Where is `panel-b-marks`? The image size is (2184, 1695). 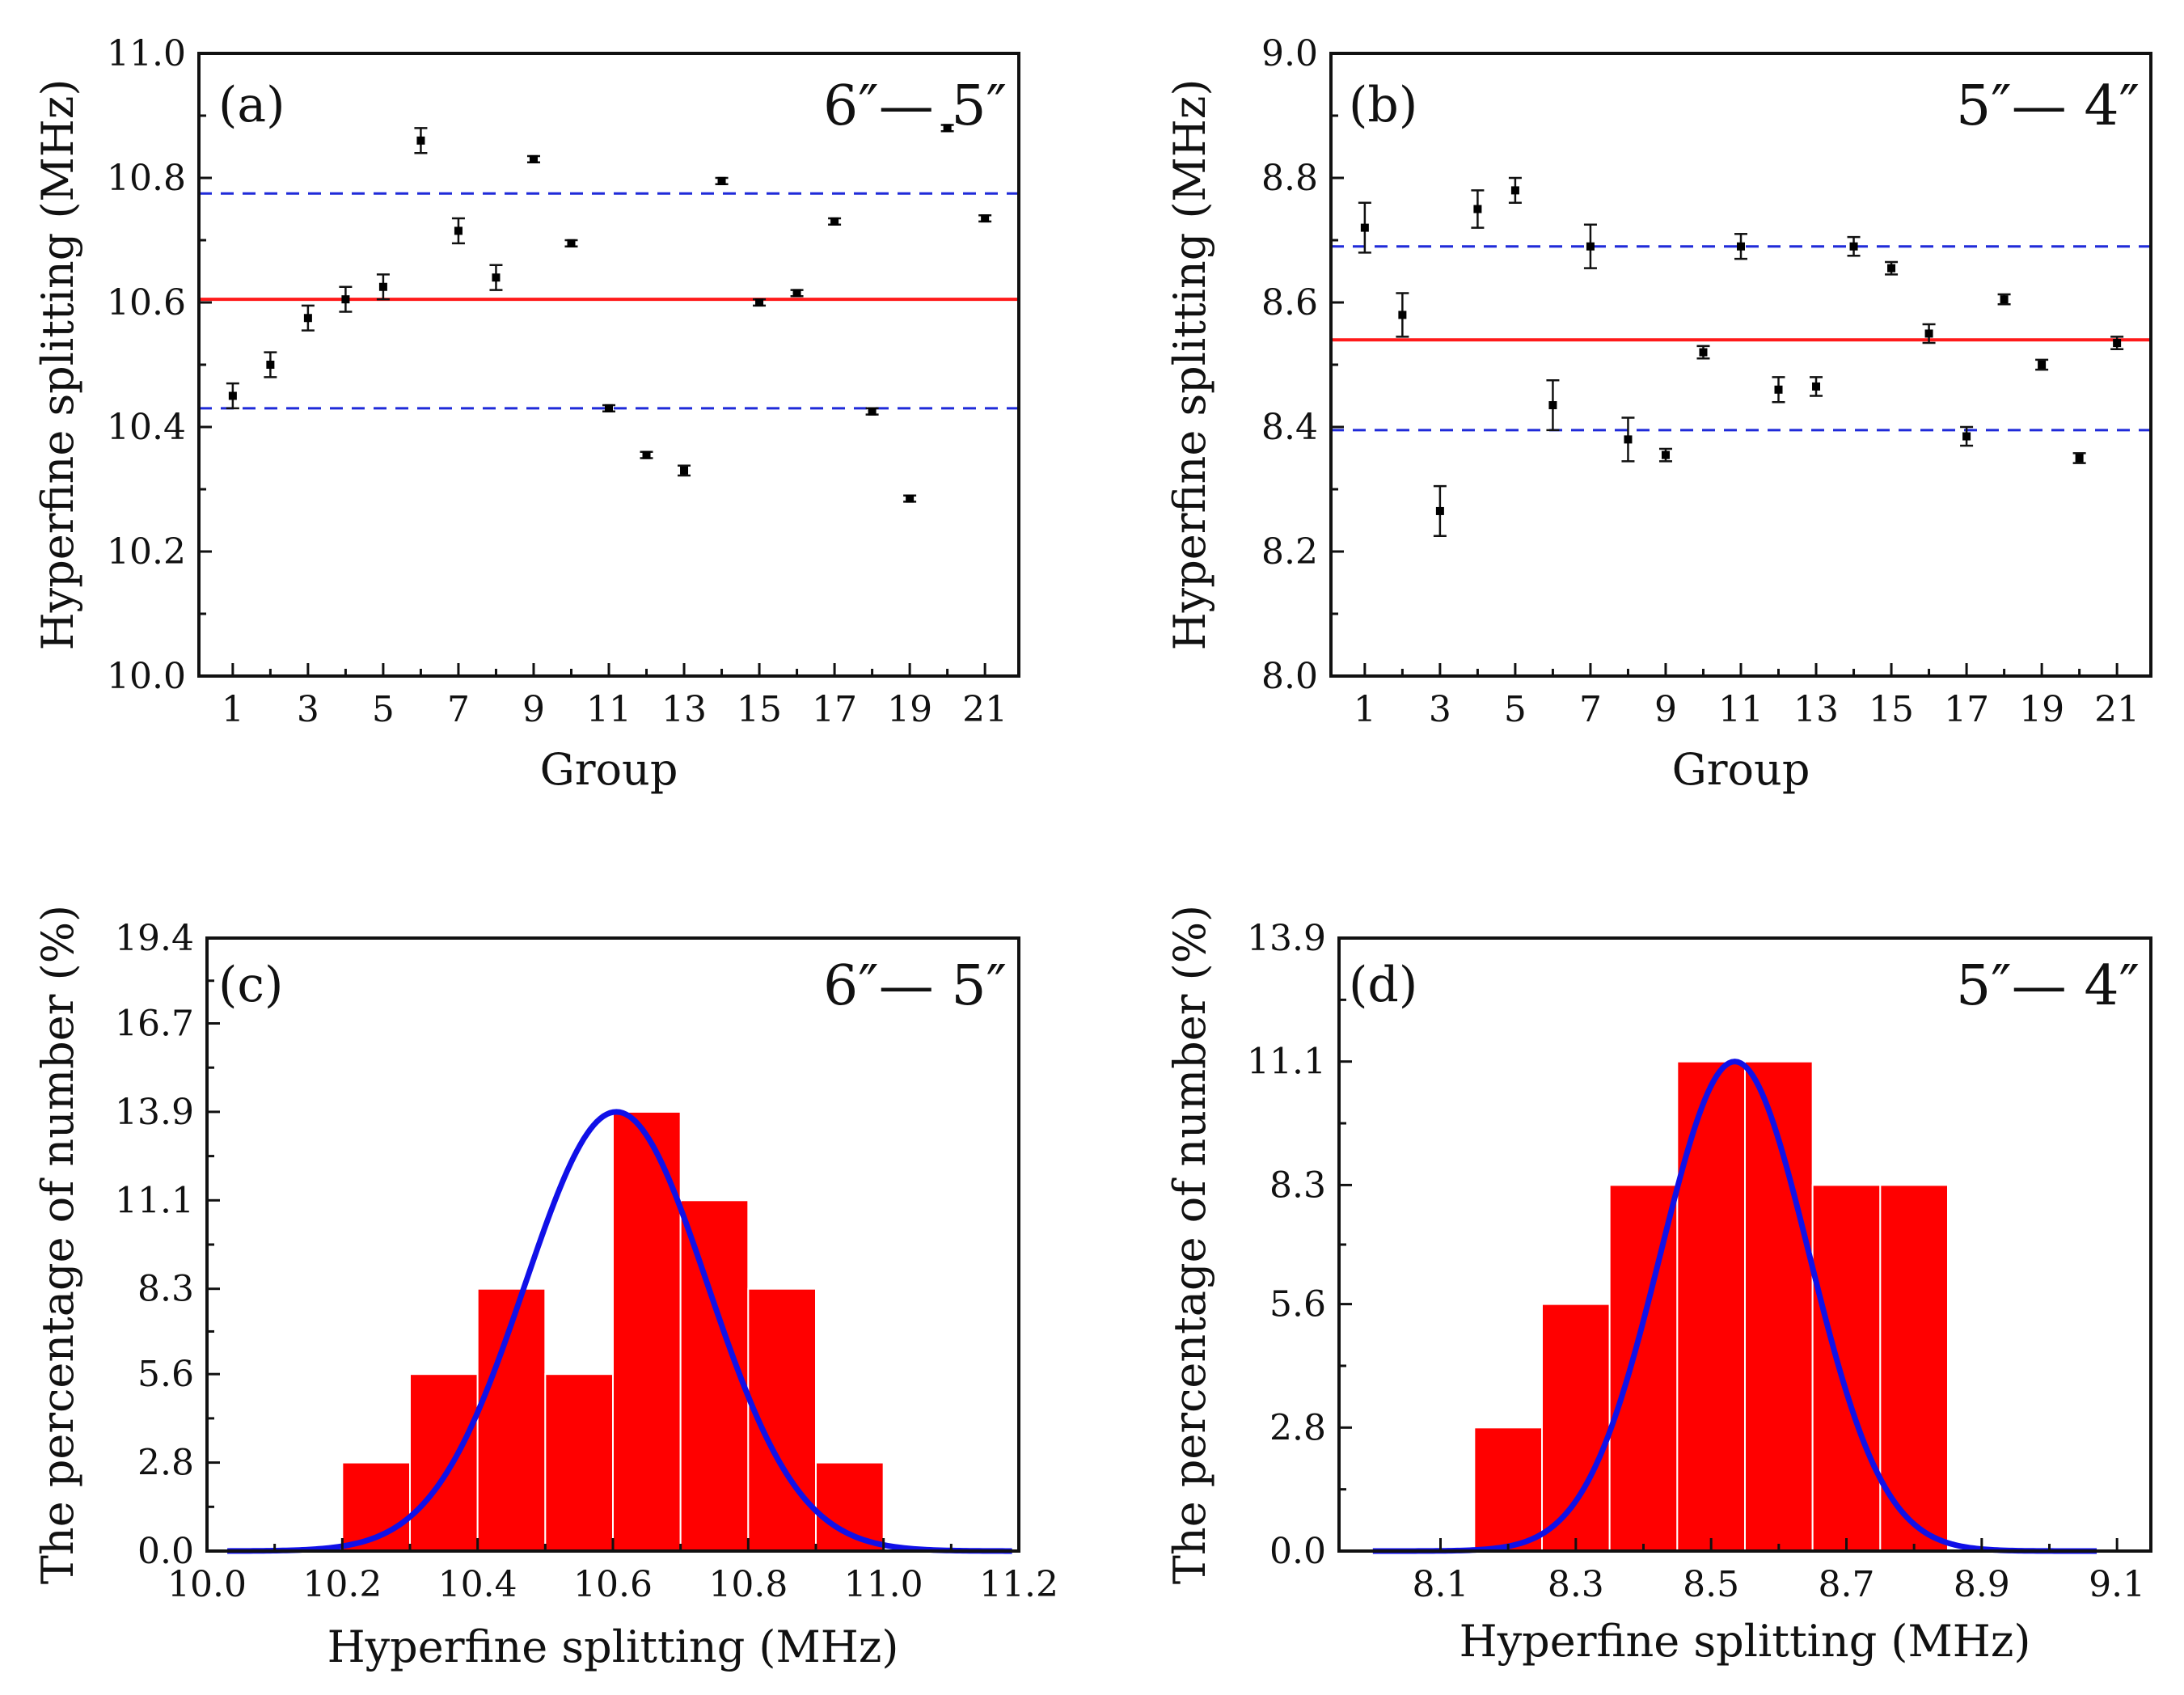
panel-b-marks is located at coordinates (1741, 356).